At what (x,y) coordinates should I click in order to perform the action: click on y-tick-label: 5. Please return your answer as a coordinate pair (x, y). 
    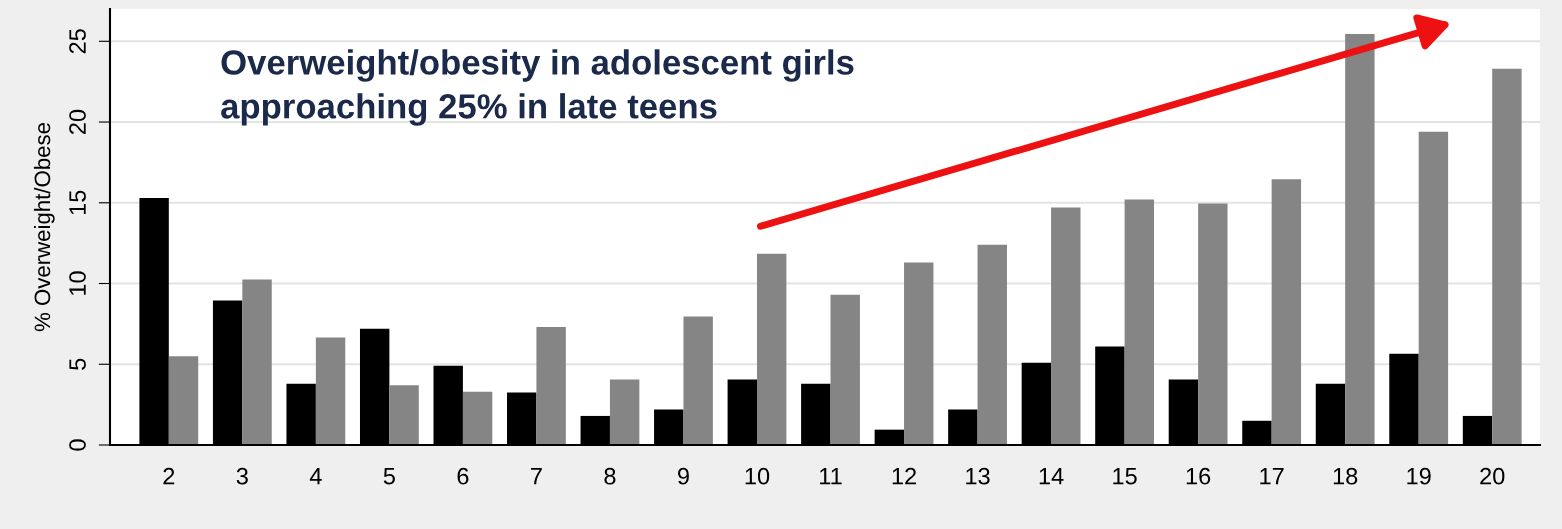
    Looking at the image, I should click on (77, 364).